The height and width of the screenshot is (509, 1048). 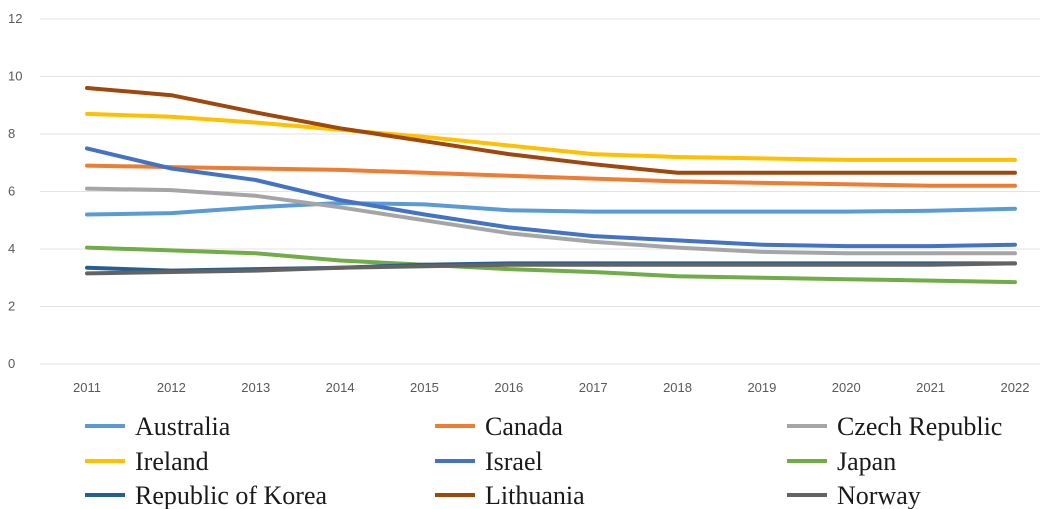 I want to click on legend-item-czech-republic: Czech Republic, so click(x=894, y=426).